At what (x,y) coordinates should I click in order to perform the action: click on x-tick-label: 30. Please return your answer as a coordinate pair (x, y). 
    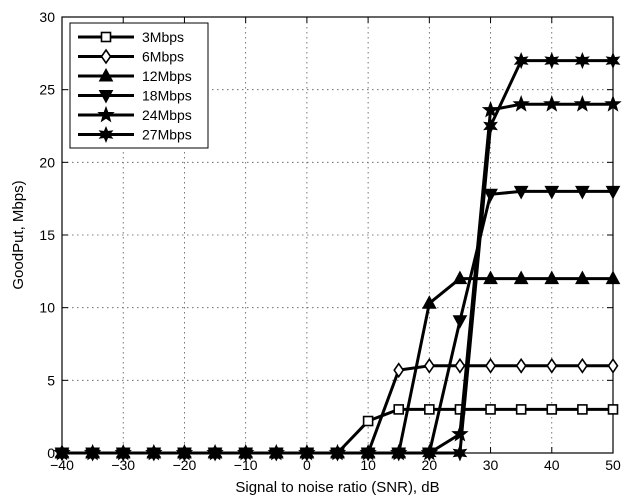
    Looking at the image, I should click on (491, 465).